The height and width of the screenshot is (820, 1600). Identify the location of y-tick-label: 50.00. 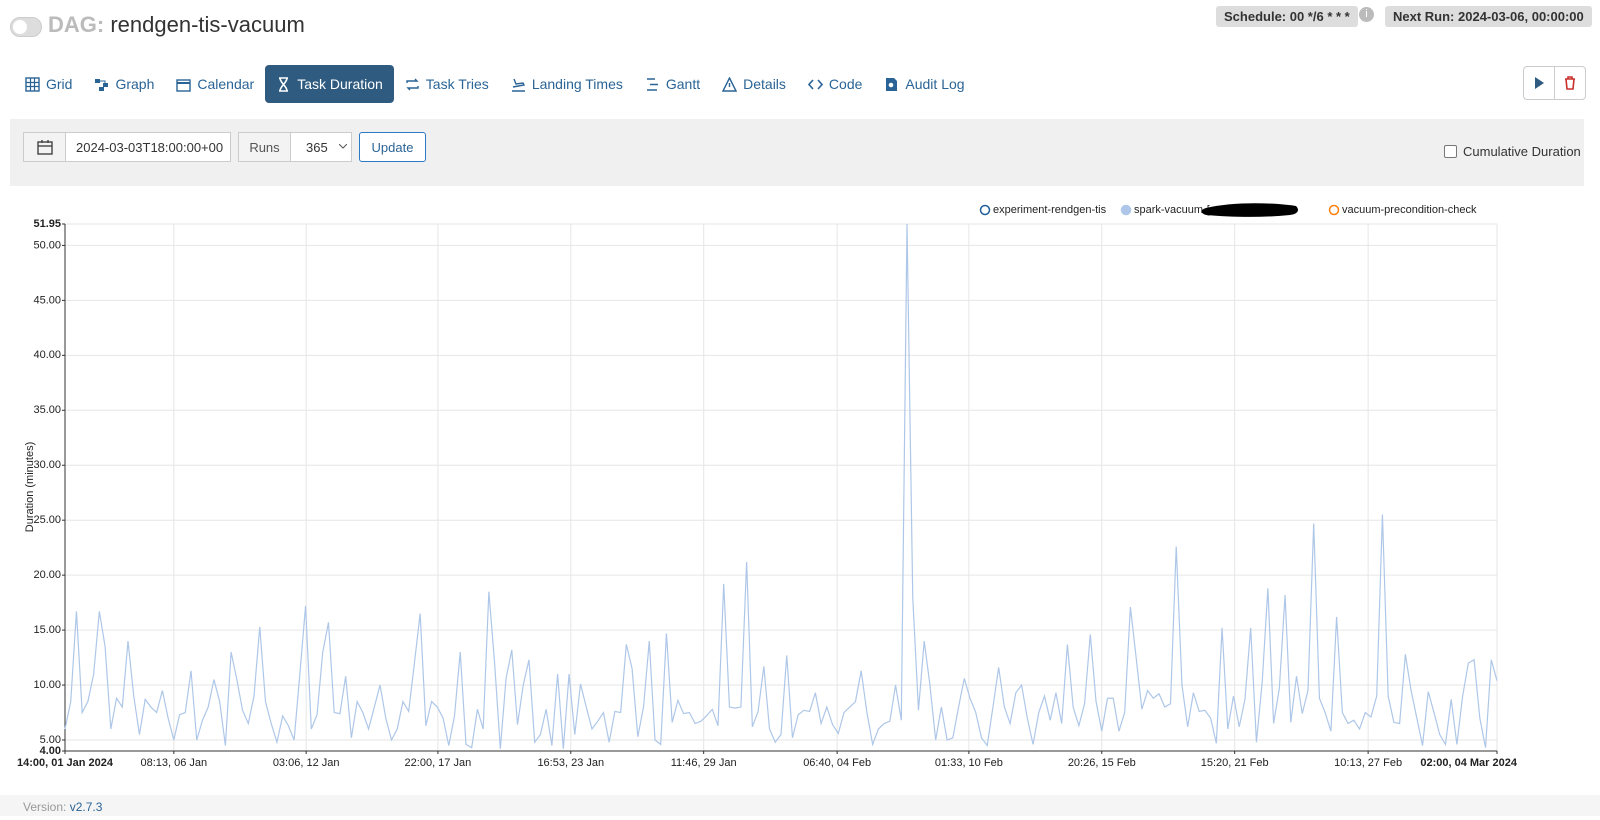
(47, 245).